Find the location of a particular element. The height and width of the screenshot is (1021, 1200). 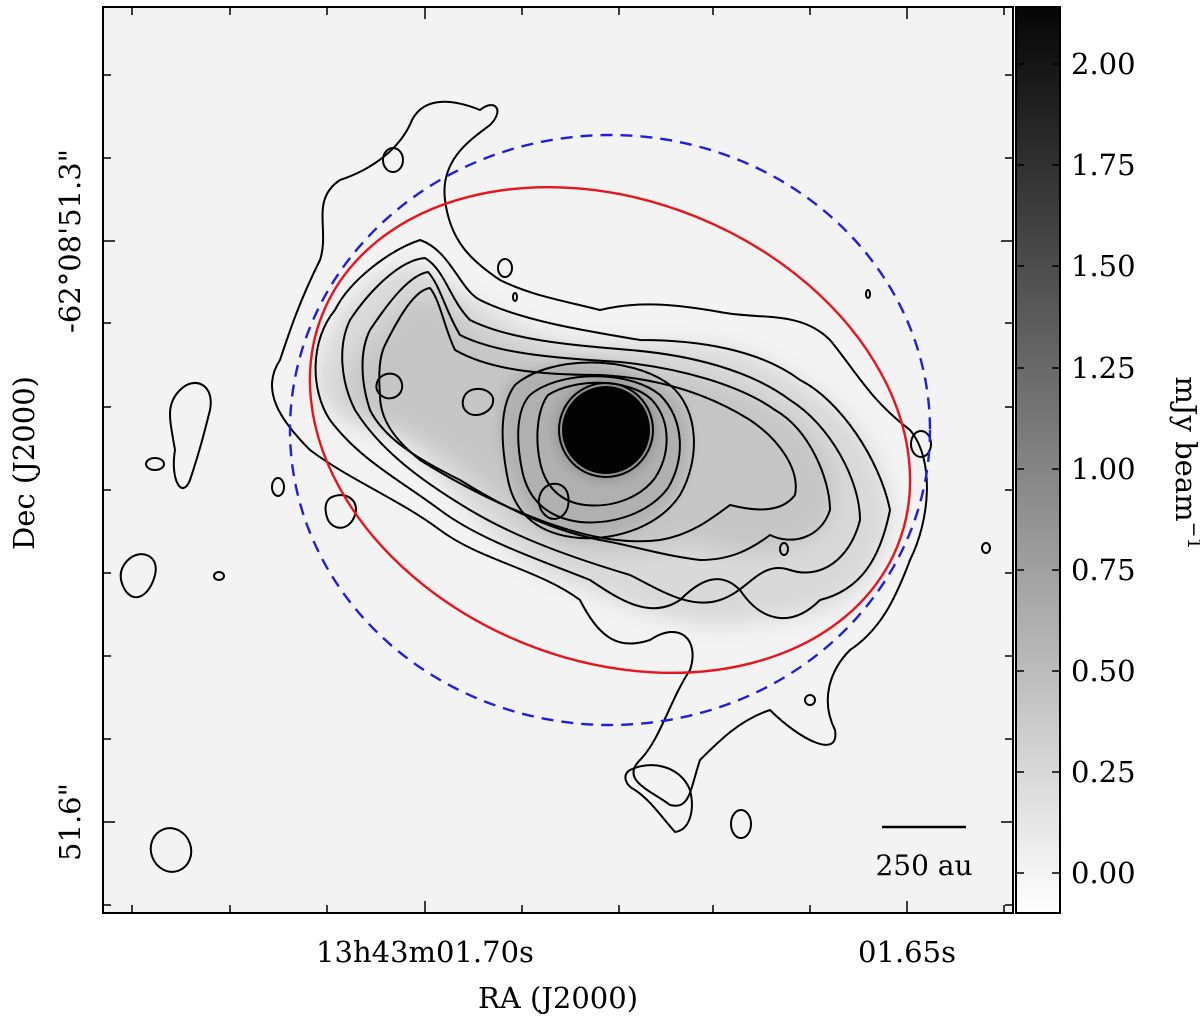

contour-blob-left is located at coordinates (389, 386).